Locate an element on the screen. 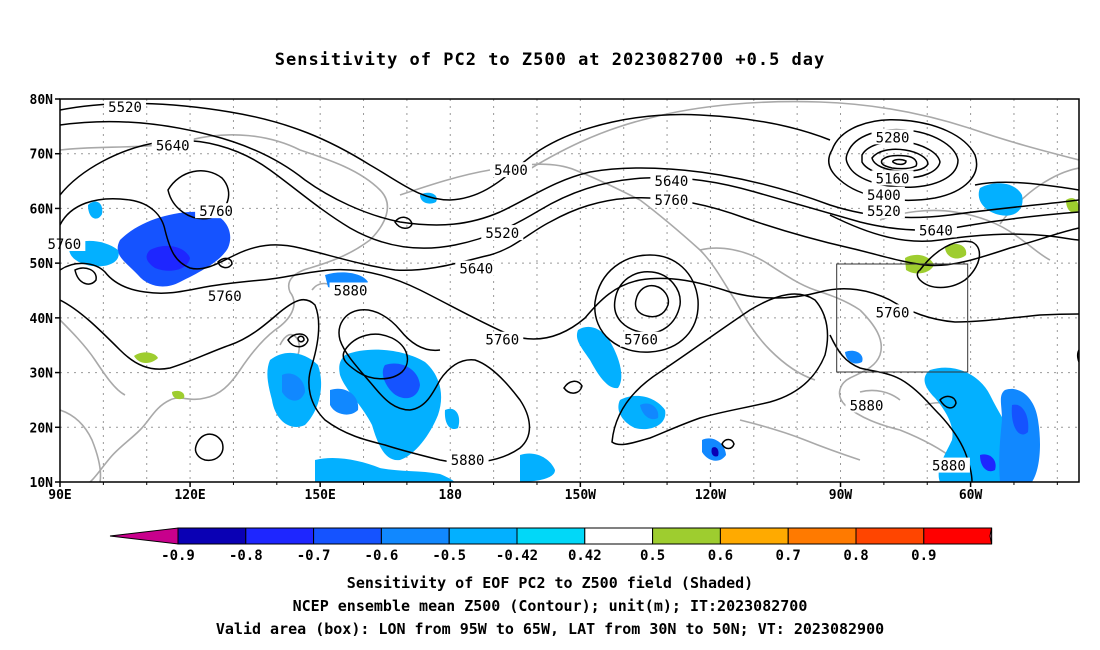  lat-label: 20N is located at coordinates (42, 428).